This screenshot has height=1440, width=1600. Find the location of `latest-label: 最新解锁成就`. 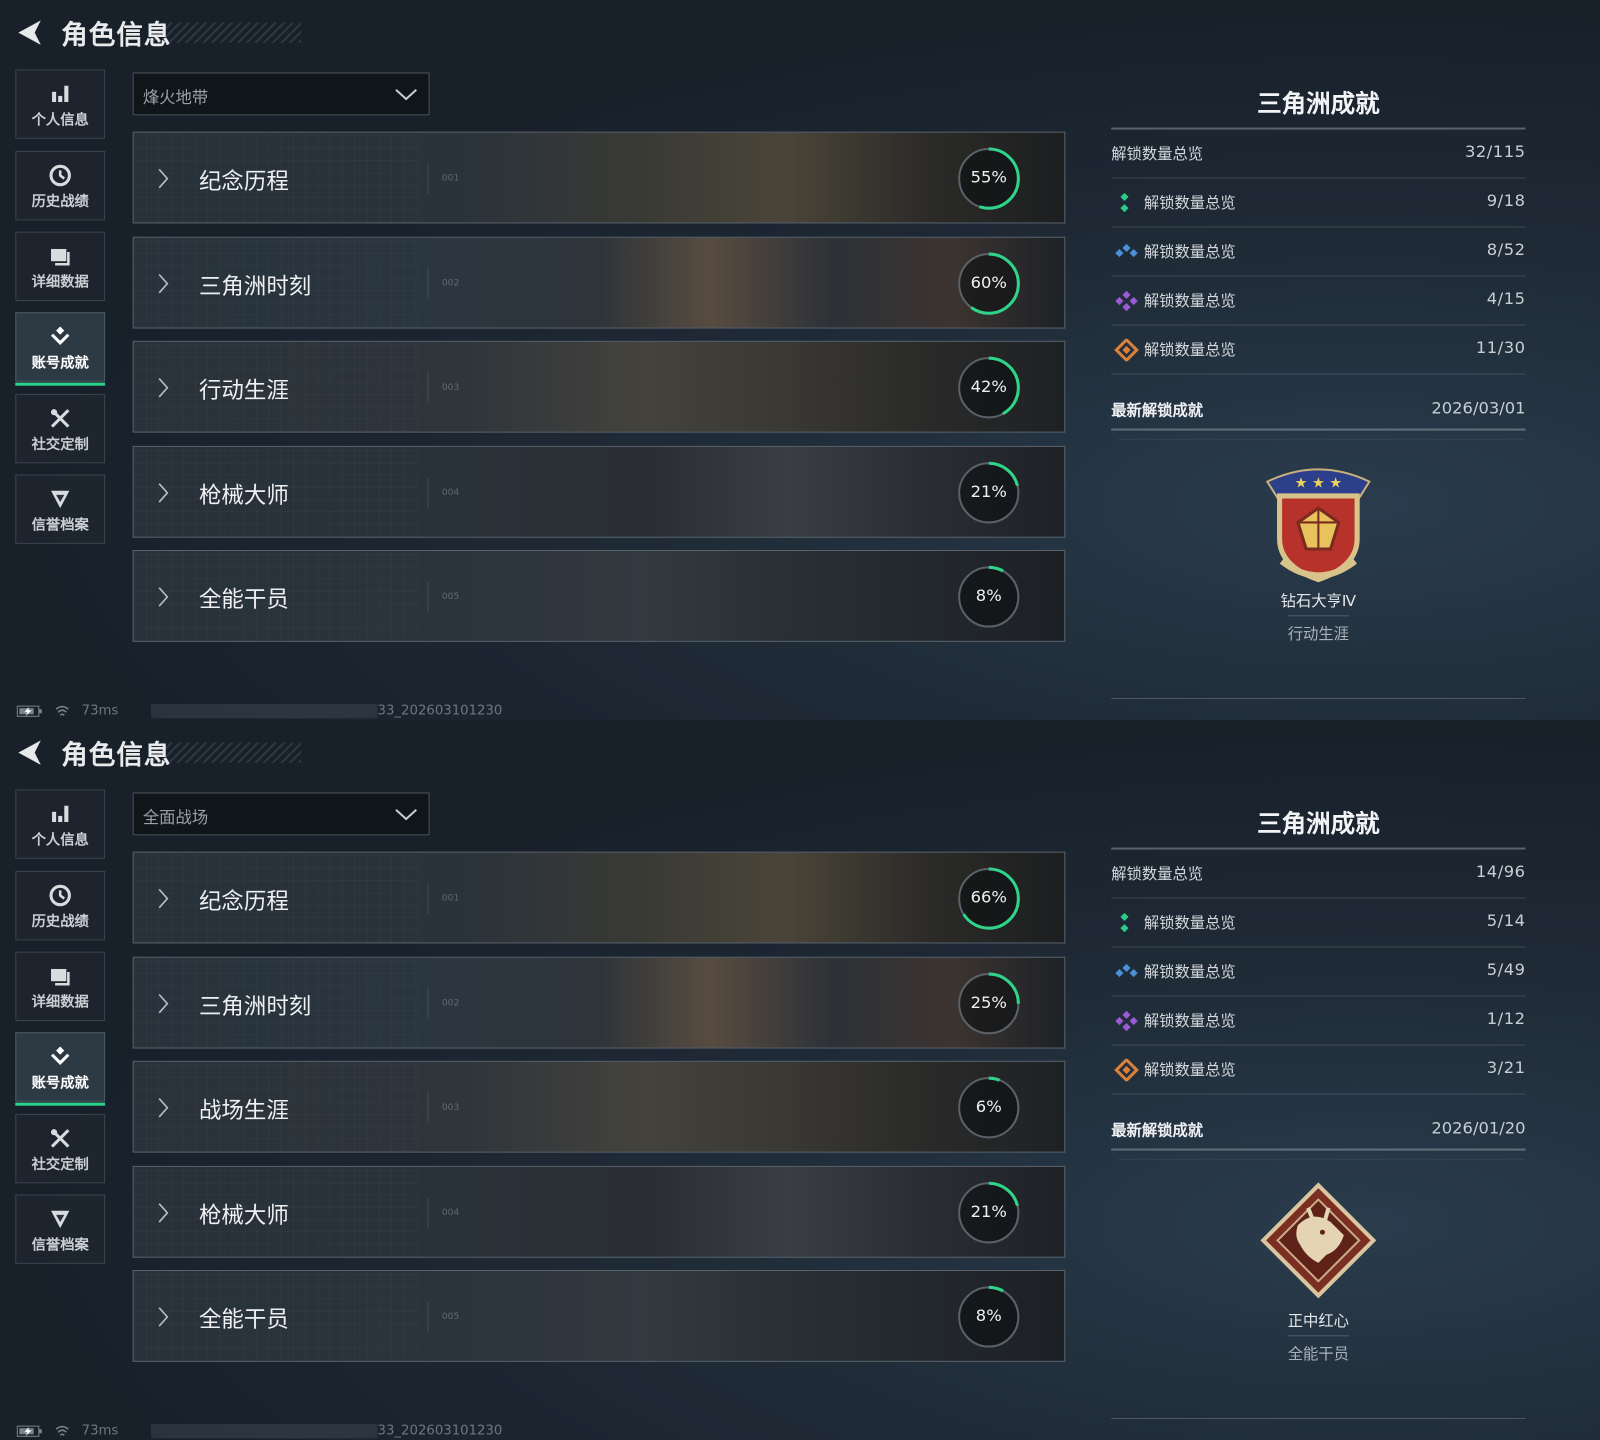

latest-label: 最新解锁成就 is located at coordinates (1157, 1130).